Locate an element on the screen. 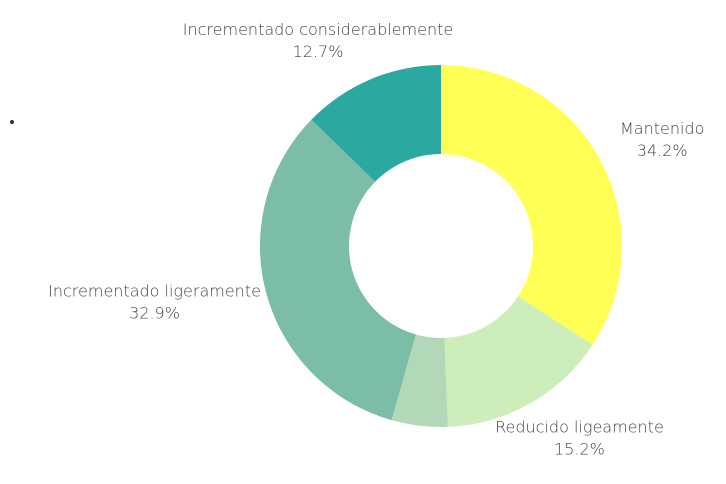 The width and height of the screenshot is (726, 484). slice-label: Mantenido is located at coordinates (662, 128).